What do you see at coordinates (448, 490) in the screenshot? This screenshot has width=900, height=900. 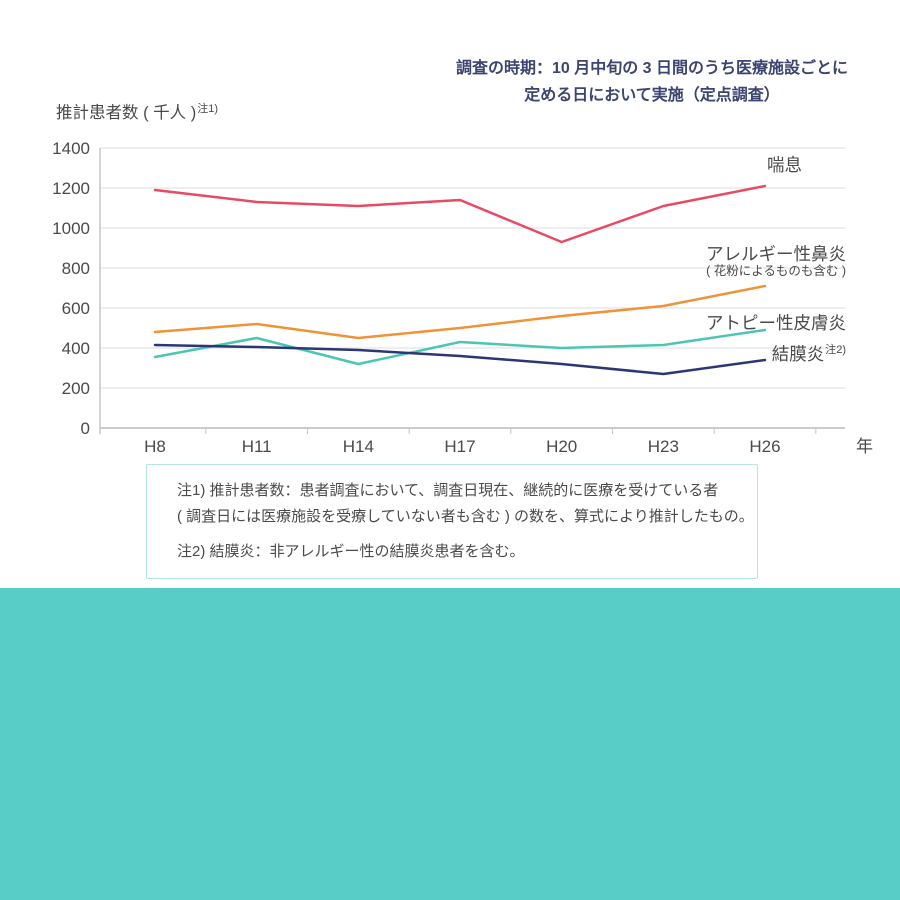 I see `footnote-1-line1: 注1) 推計患者数：患者調査において、調査日現在、継続的に医療を受けている者` at bounding box center [448, 490].